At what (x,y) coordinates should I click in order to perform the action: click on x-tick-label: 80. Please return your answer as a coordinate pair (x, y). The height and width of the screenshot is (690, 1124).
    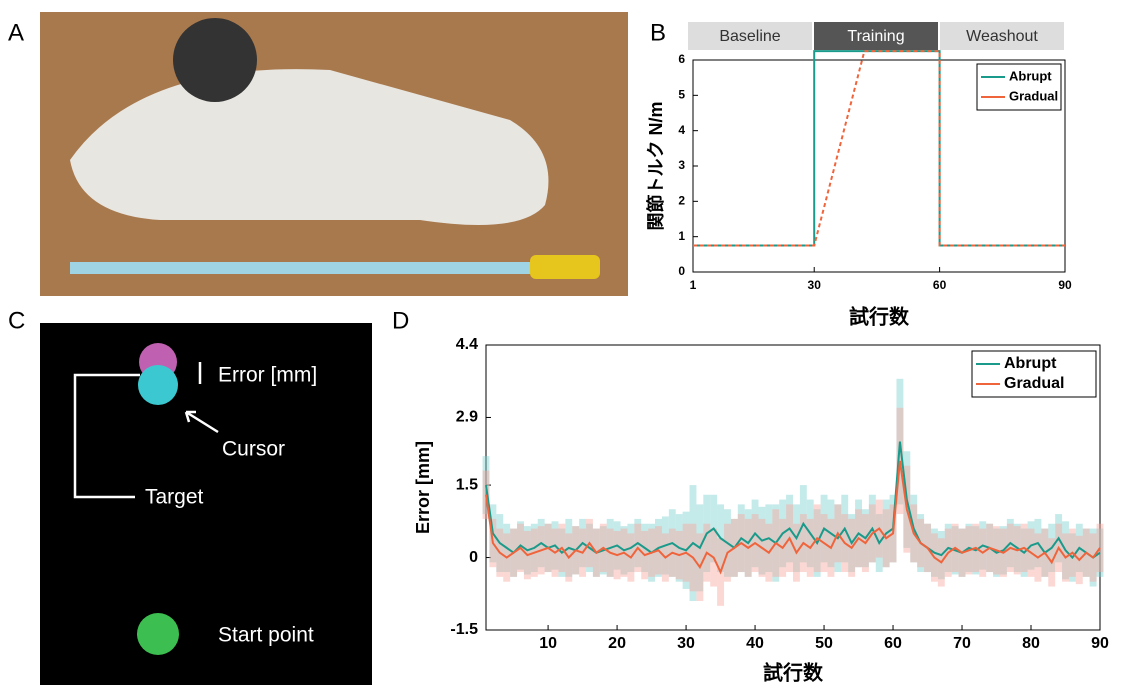
    Looking at the image, I should click on (1031, 643).